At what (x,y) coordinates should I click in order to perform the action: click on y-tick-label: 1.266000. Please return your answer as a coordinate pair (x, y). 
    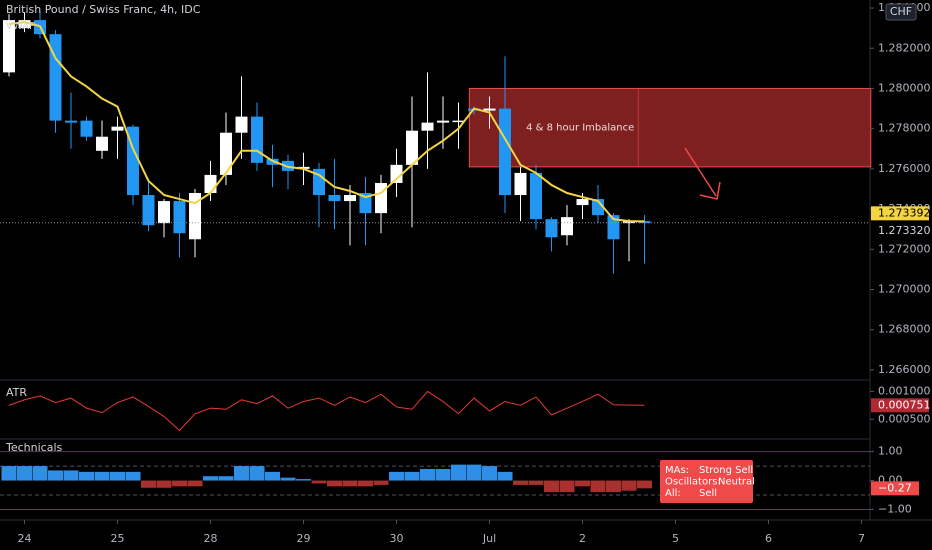
    Looking at the image, I should click on (904, 369).